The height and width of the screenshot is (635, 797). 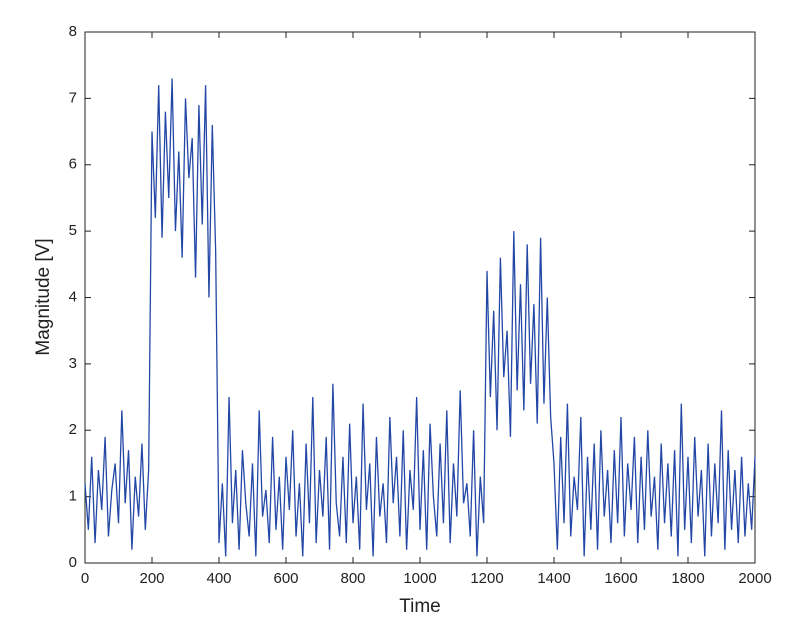 I want to click on y-tick-label: 5, so click(x=73, y=230).